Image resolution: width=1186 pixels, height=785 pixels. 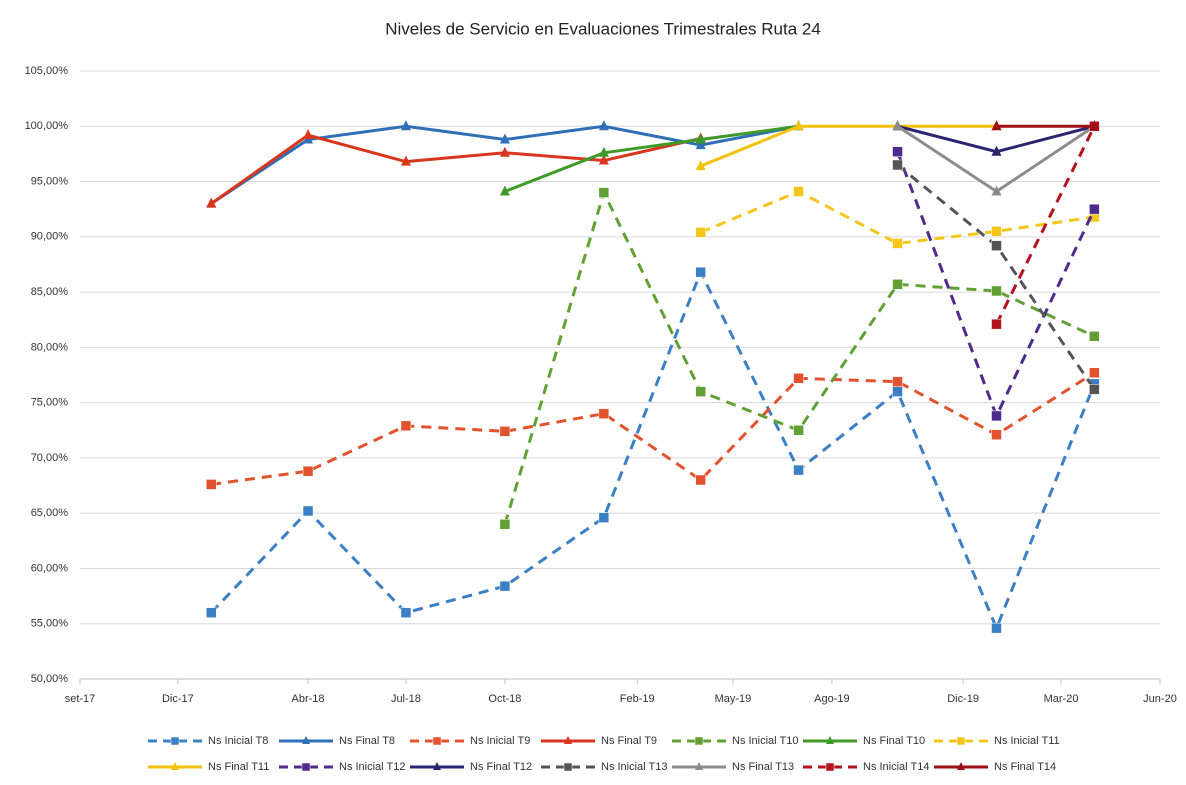 What do you see at coordinates (504, 699) in the screenshot?
I see `x-tick-label: Oct-18` at bounding box center [504, 699].